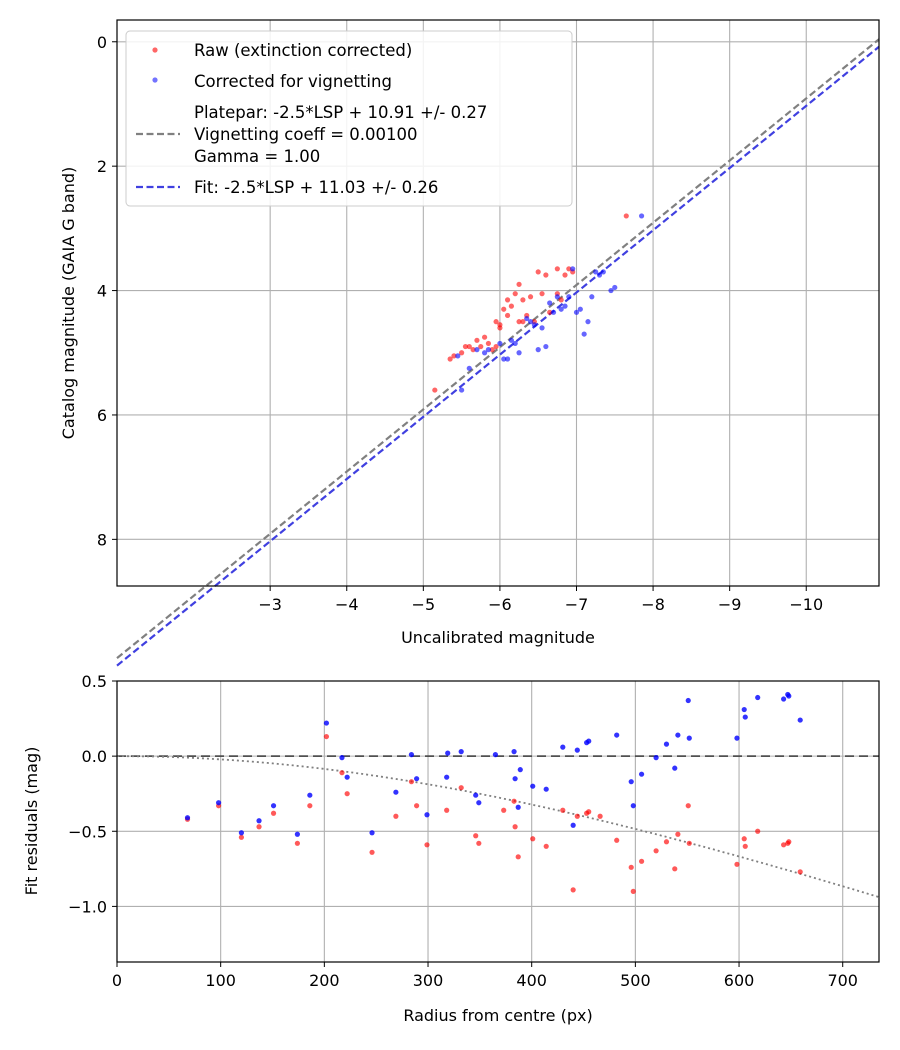 The image size is (900, 1050). What do you see at coordinates (257, 156) in the screenshot?
I see `legend-platepar-line3: Gamma = 1.00` at bounding box center [257, 156].